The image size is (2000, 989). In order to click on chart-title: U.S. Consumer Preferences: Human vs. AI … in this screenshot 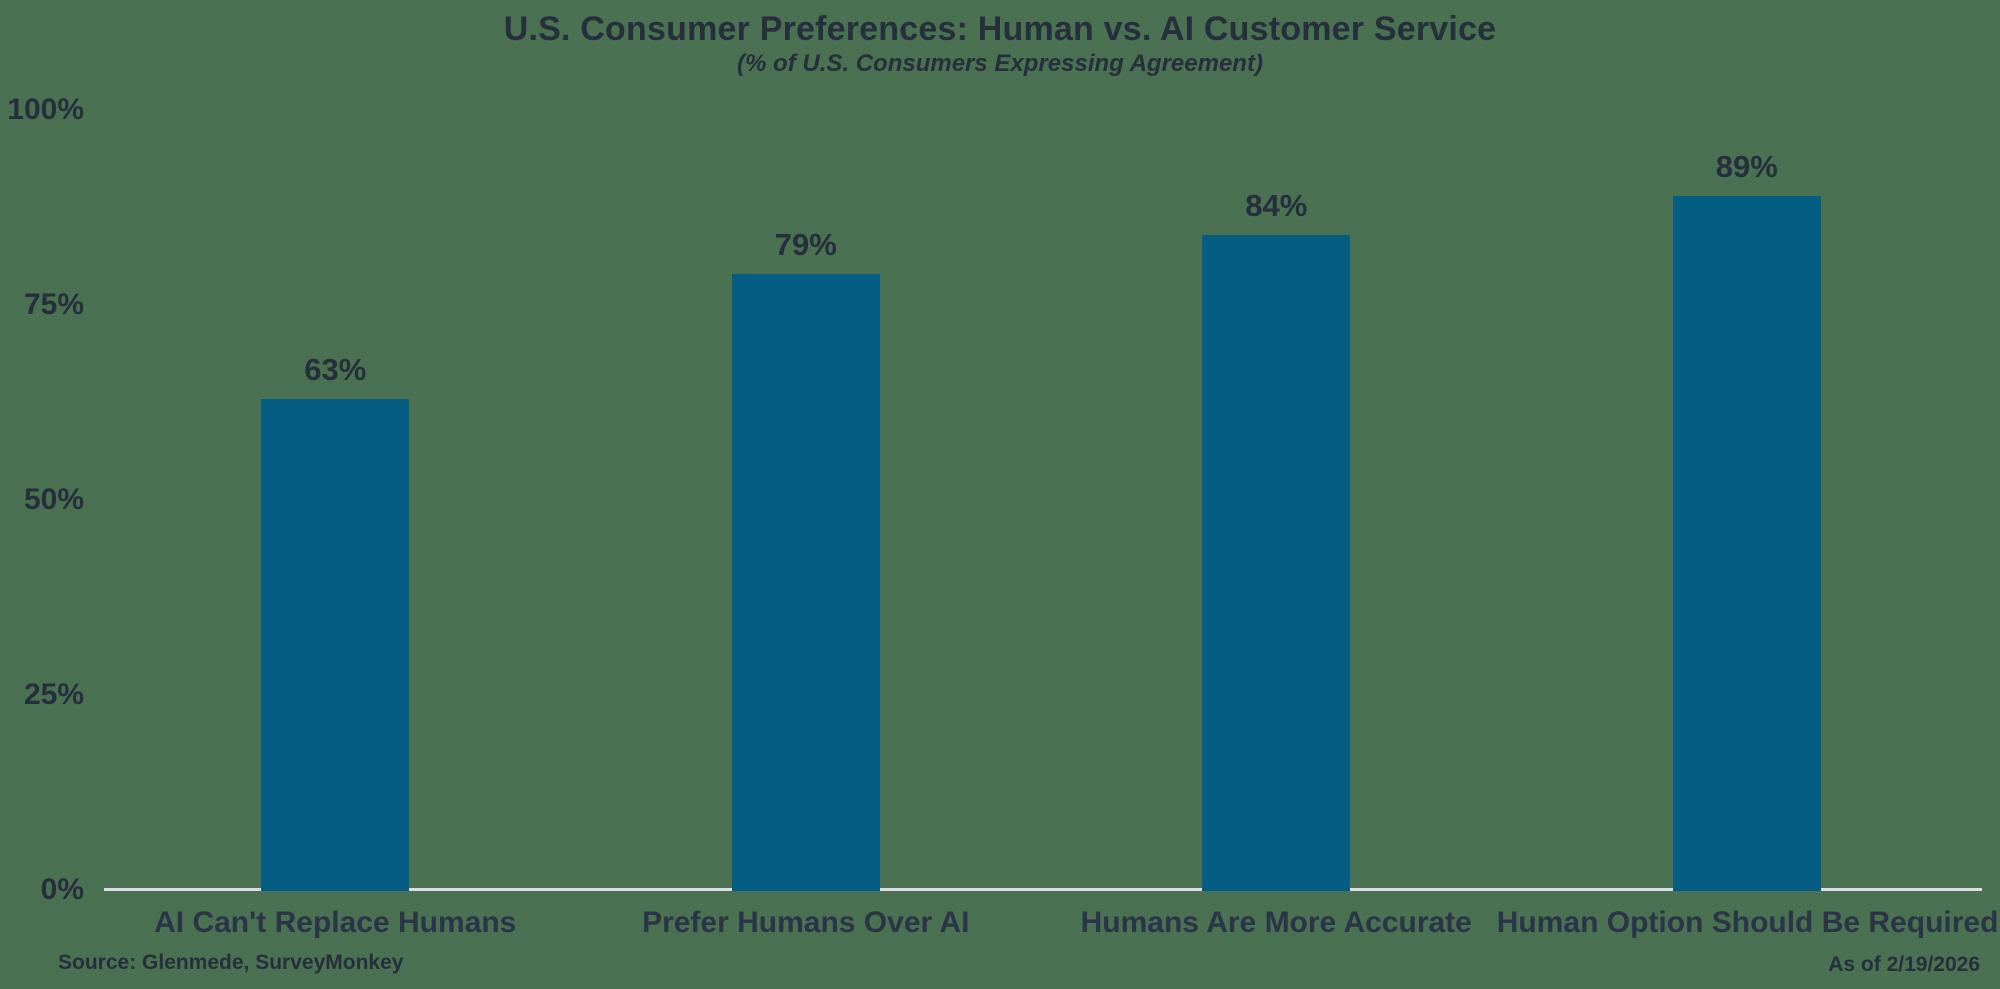, I will do `click(1000, 29)`.